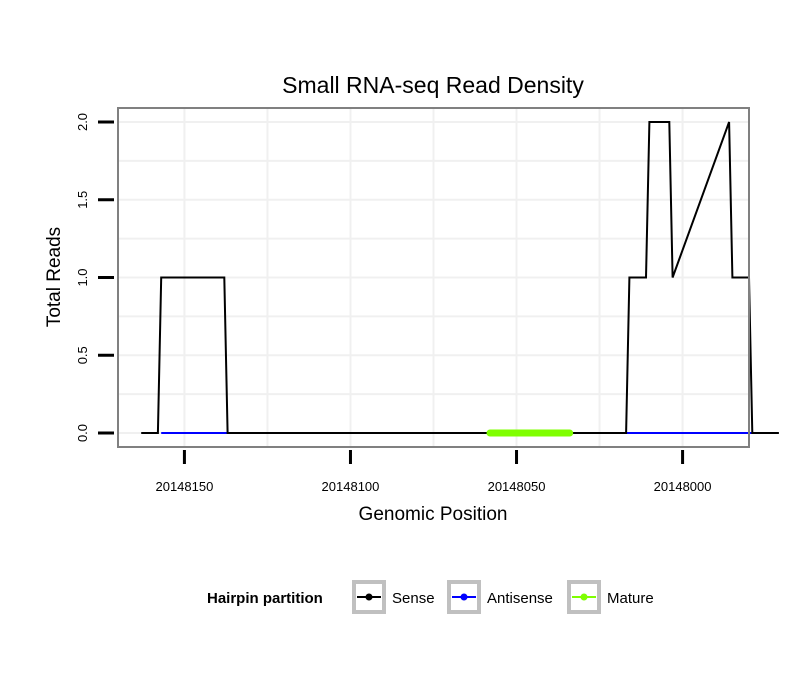 This screenshot has width=810, height=690. I want to click on x-axis-title: Genomic Position, so click(433, 514).